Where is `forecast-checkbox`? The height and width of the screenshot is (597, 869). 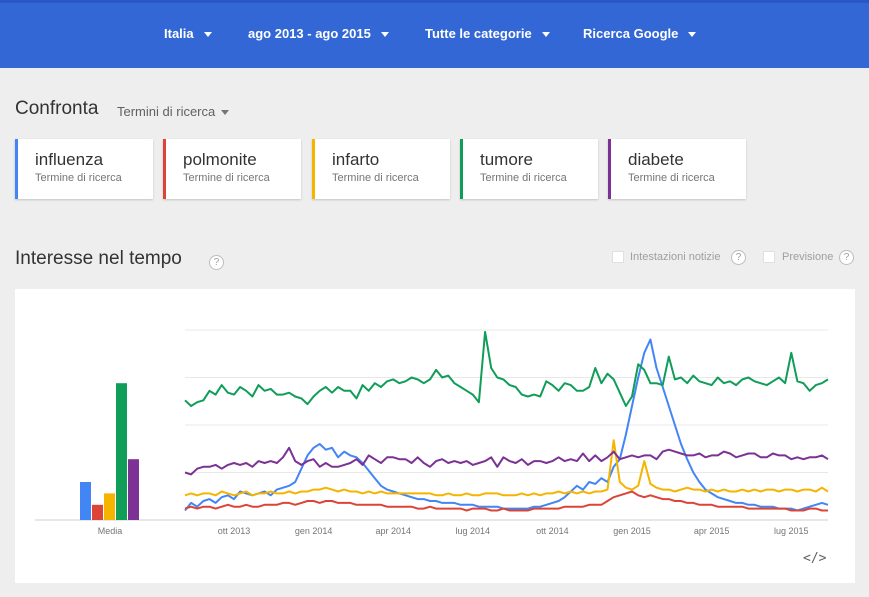 forecast-checkbox is located at coordinates (769, 257).